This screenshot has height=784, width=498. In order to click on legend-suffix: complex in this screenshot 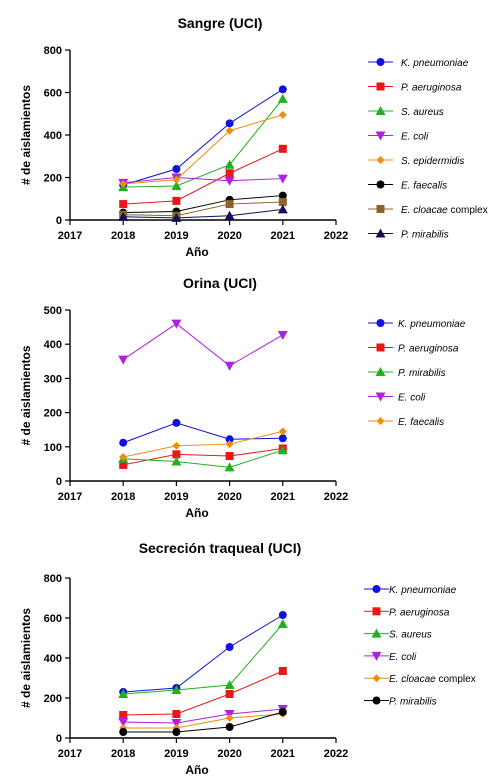, I will do `click(456, 679)`.